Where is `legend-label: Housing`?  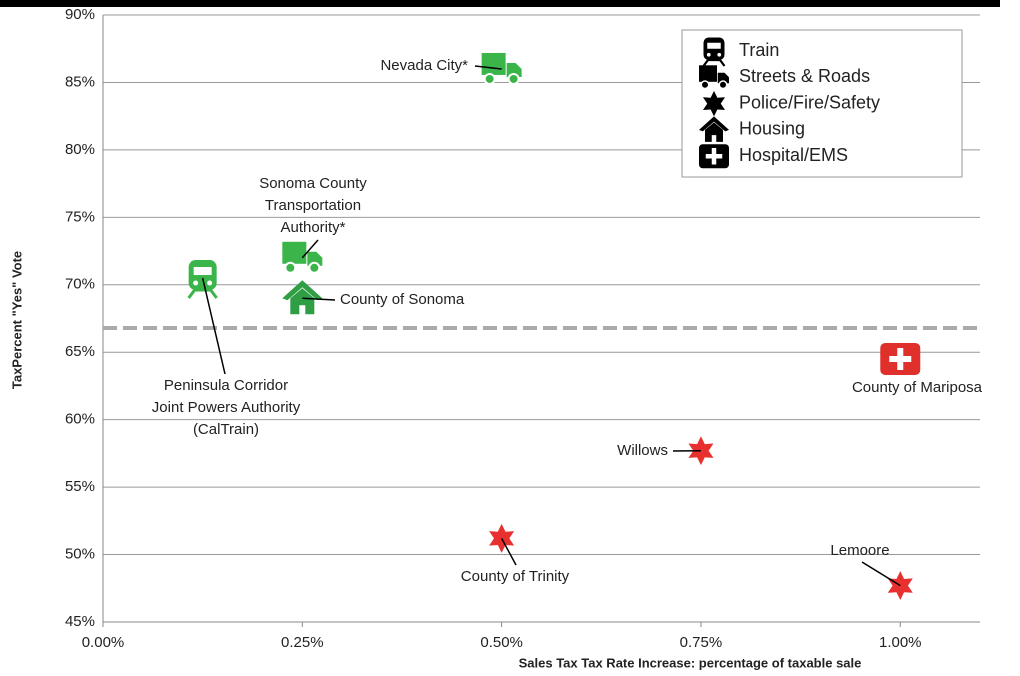
legend-label: Housing is located at coordinates (772, 129).